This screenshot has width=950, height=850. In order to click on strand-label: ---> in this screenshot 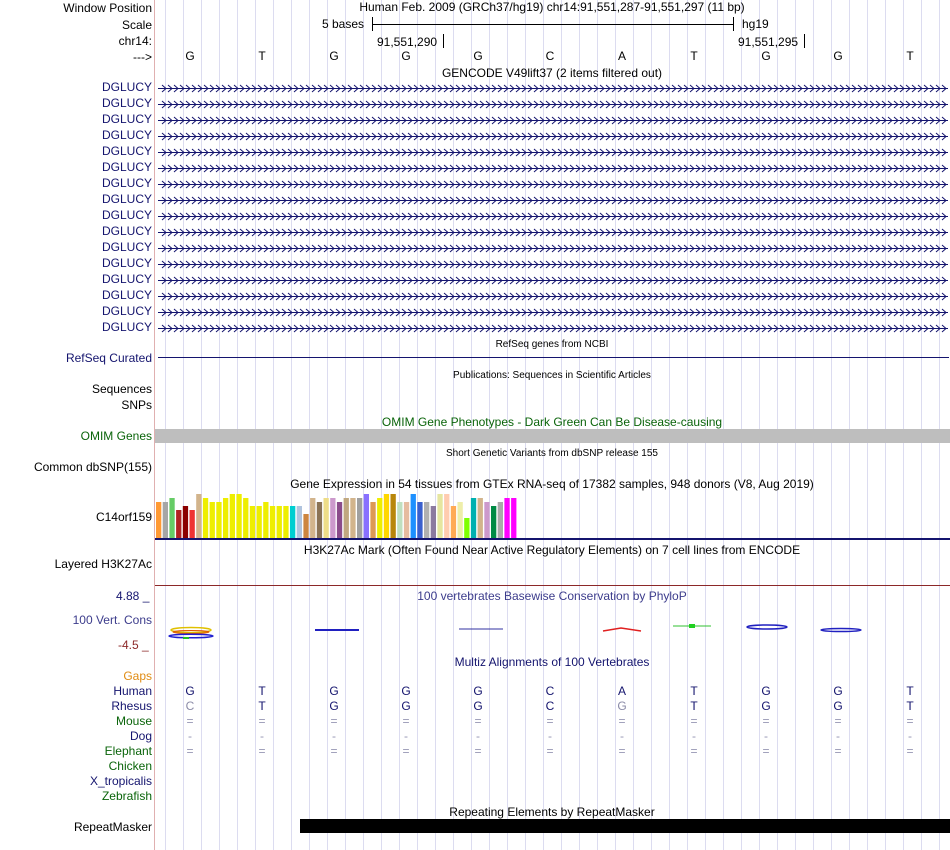, I will do `click(142, 57)`.